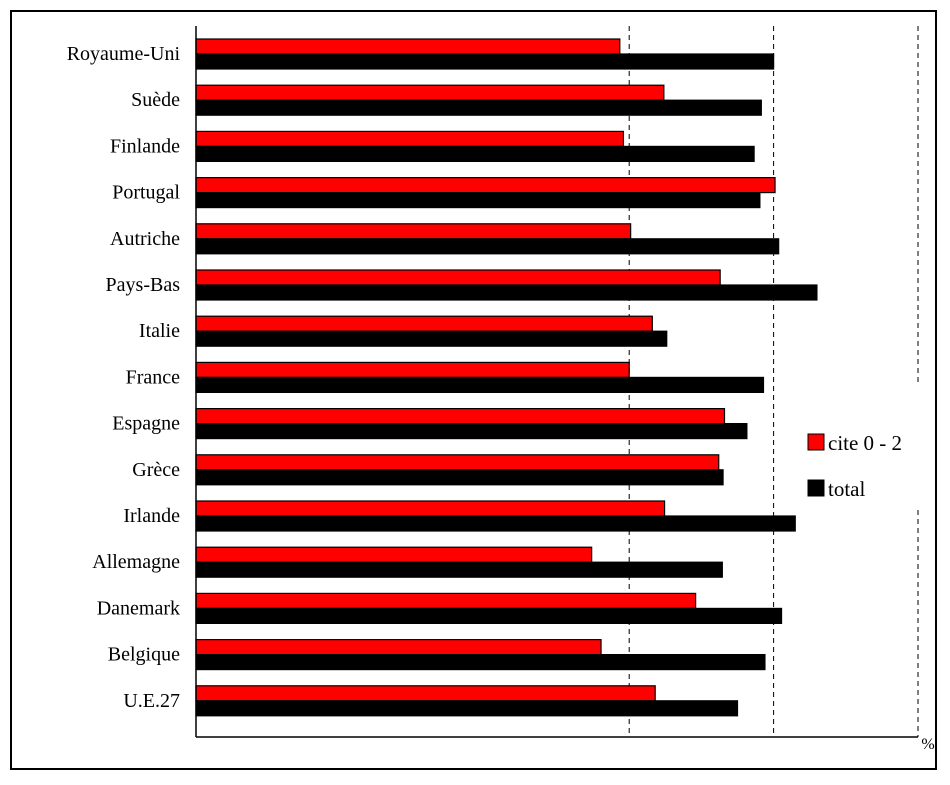  What do you see at coordinates (153, 377) in the screenshot?
I see `category-label: France` at bounding box center [153, 377].